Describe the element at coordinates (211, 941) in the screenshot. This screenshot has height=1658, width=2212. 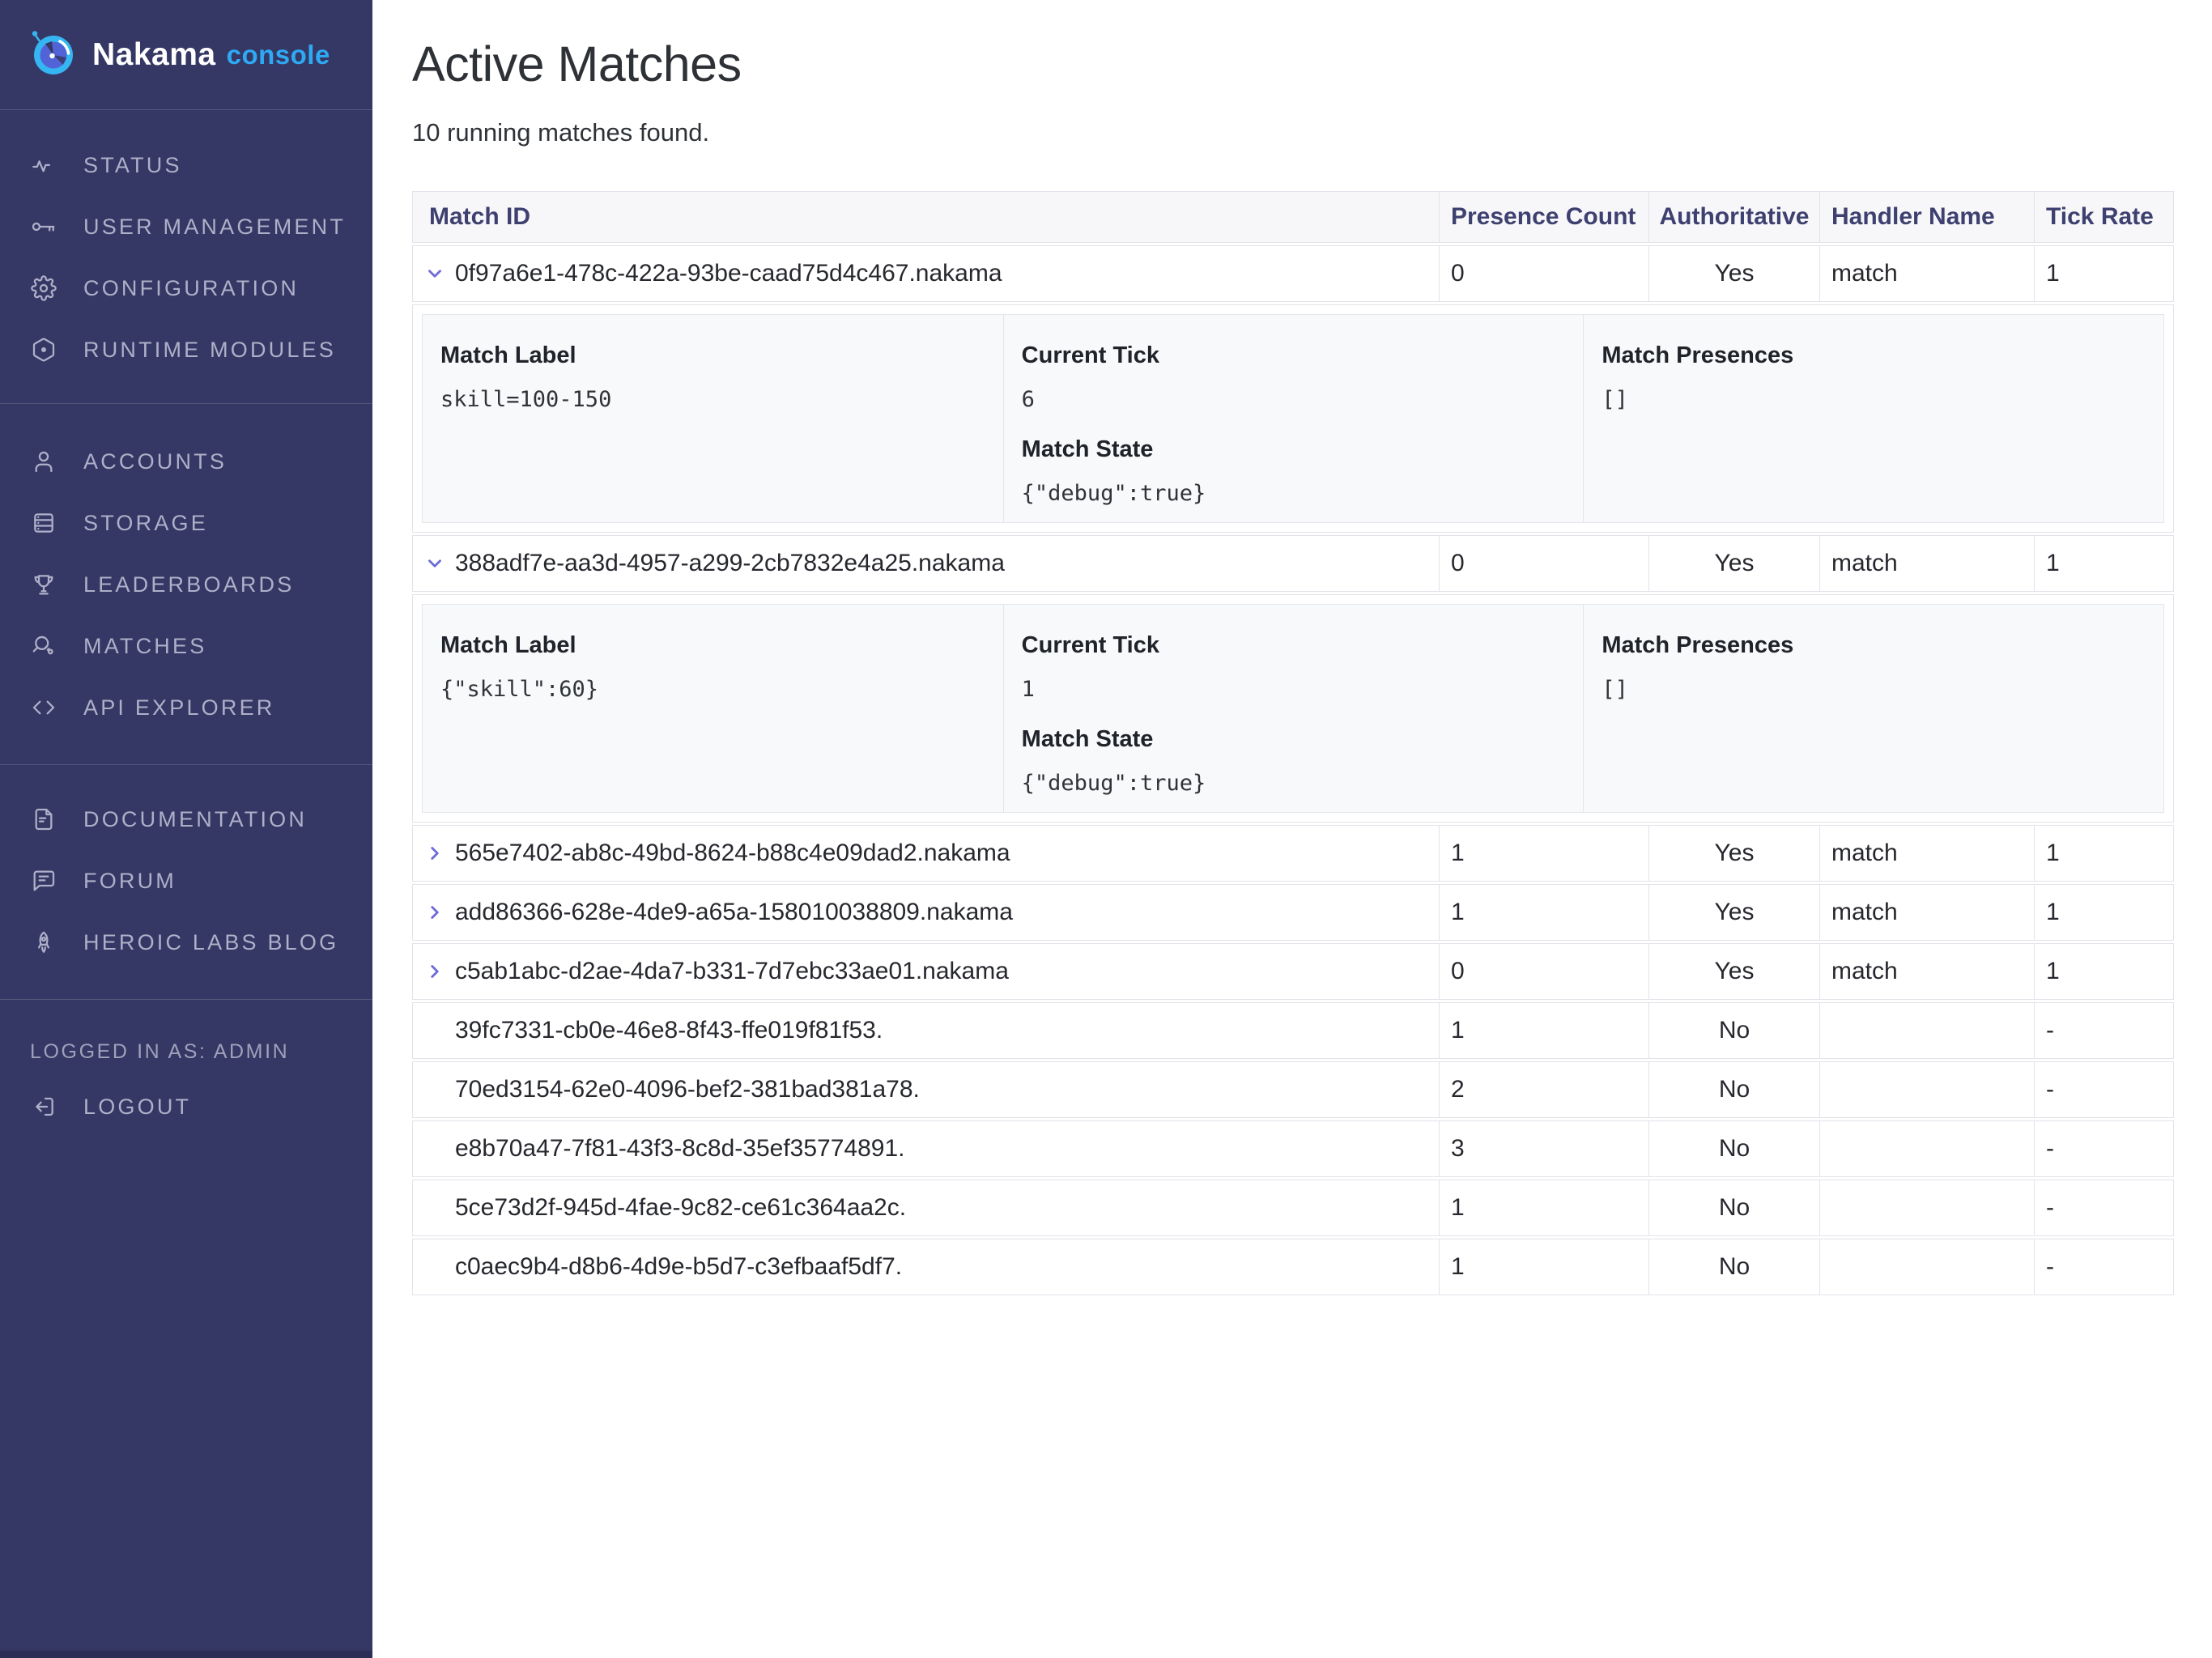
I see `sidebar-item-label: HEROIC LABS BLOG` at that location.